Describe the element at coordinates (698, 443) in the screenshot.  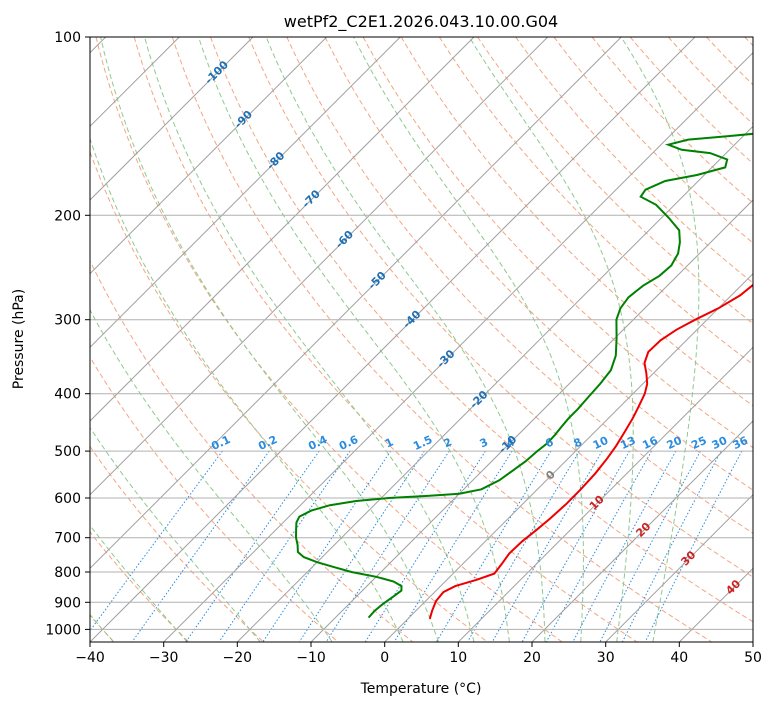
I see `mixing-ratio-label: 25` at that location.